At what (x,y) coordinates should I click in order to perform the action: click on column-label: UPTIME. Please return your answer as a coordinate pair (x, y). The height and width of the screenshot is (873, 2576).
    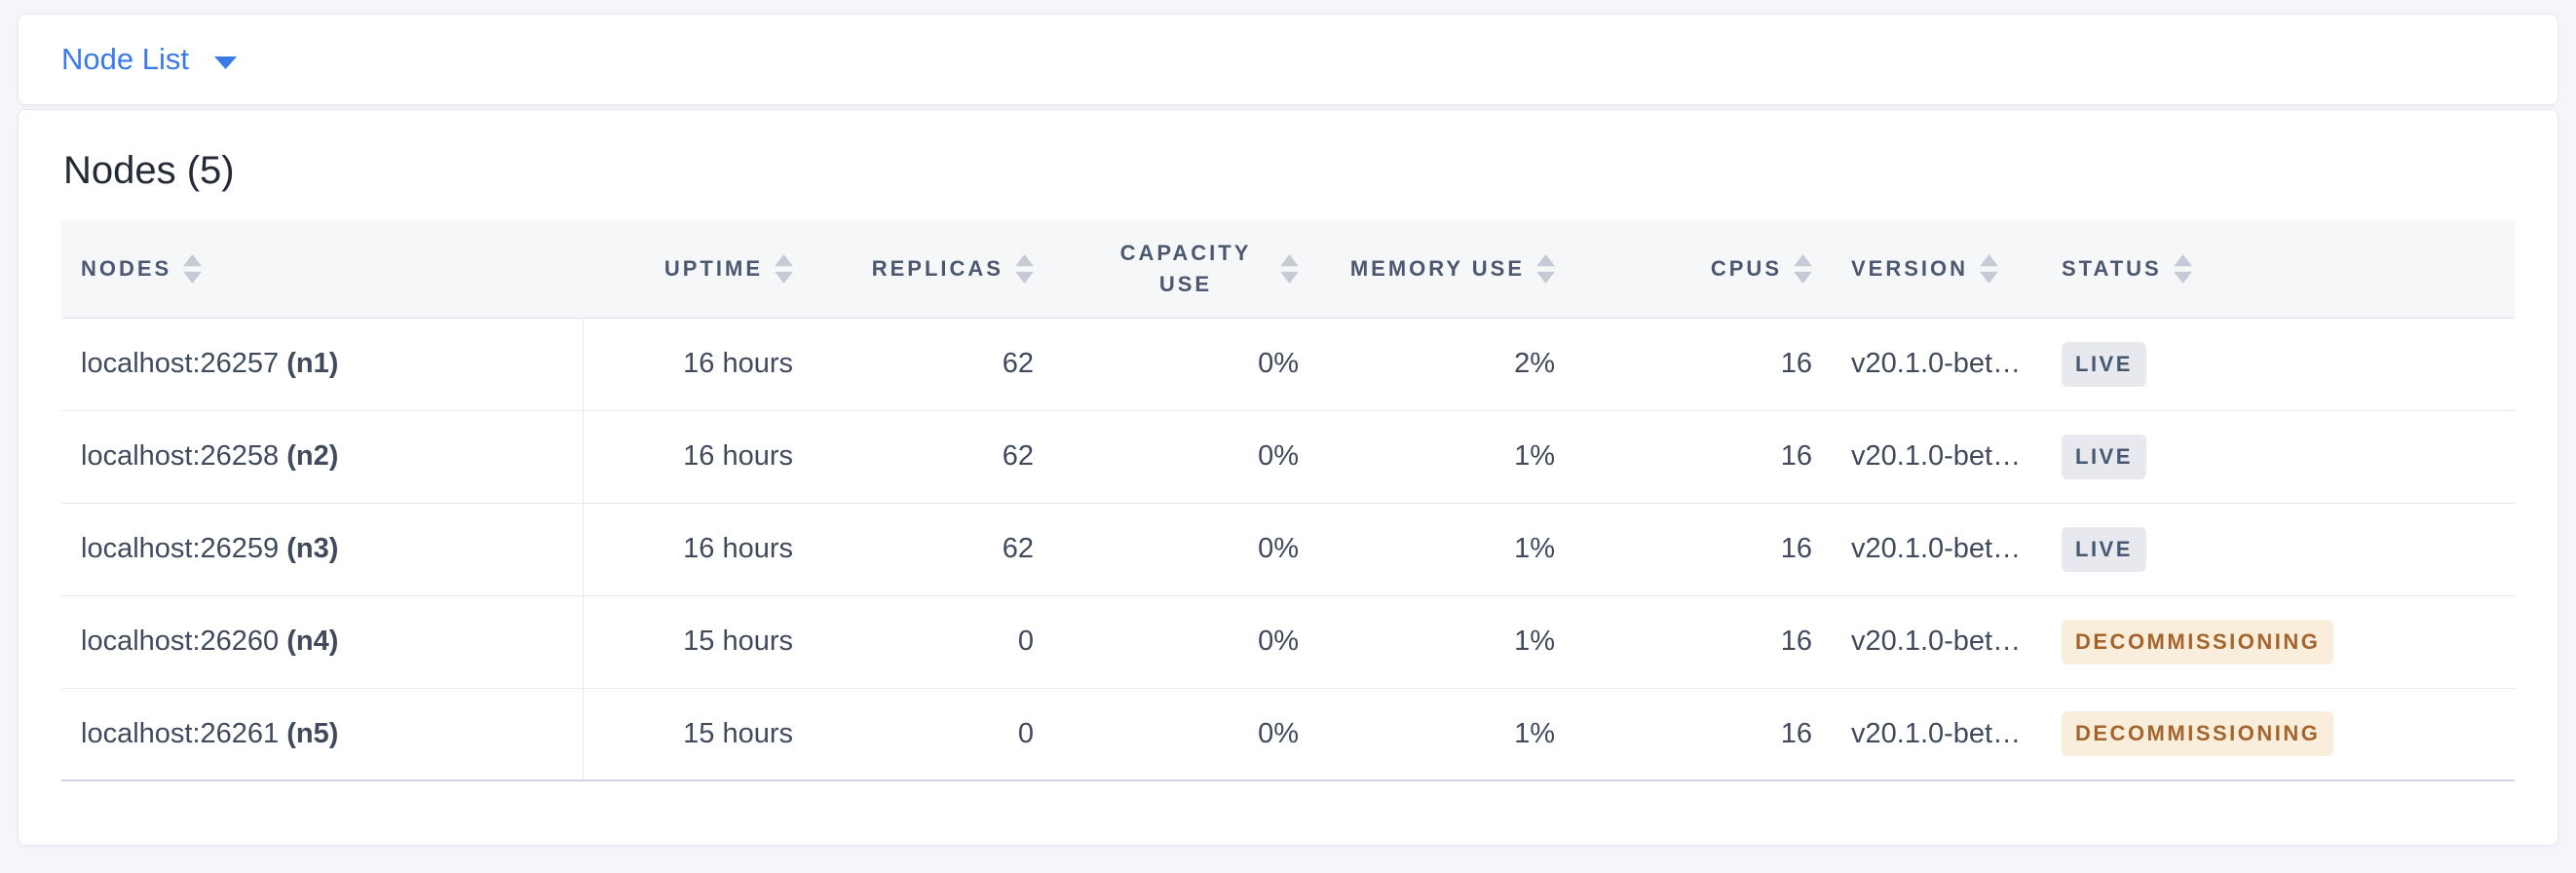
    Looking at the image, I should click on (713, 268).